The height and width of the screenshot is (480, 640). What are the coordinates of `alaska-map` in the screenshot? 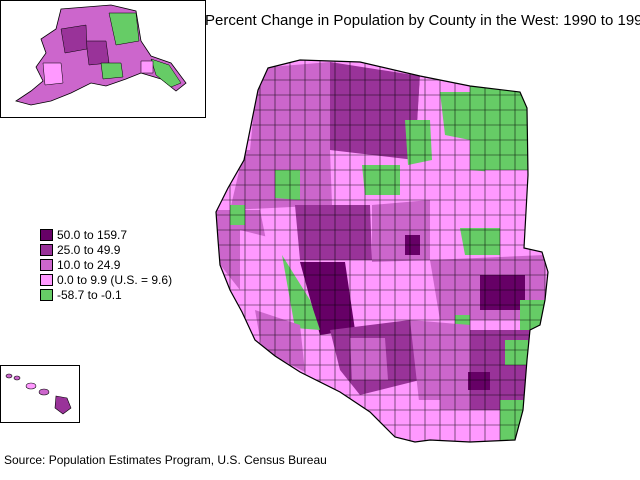 It's located at (101, 55).